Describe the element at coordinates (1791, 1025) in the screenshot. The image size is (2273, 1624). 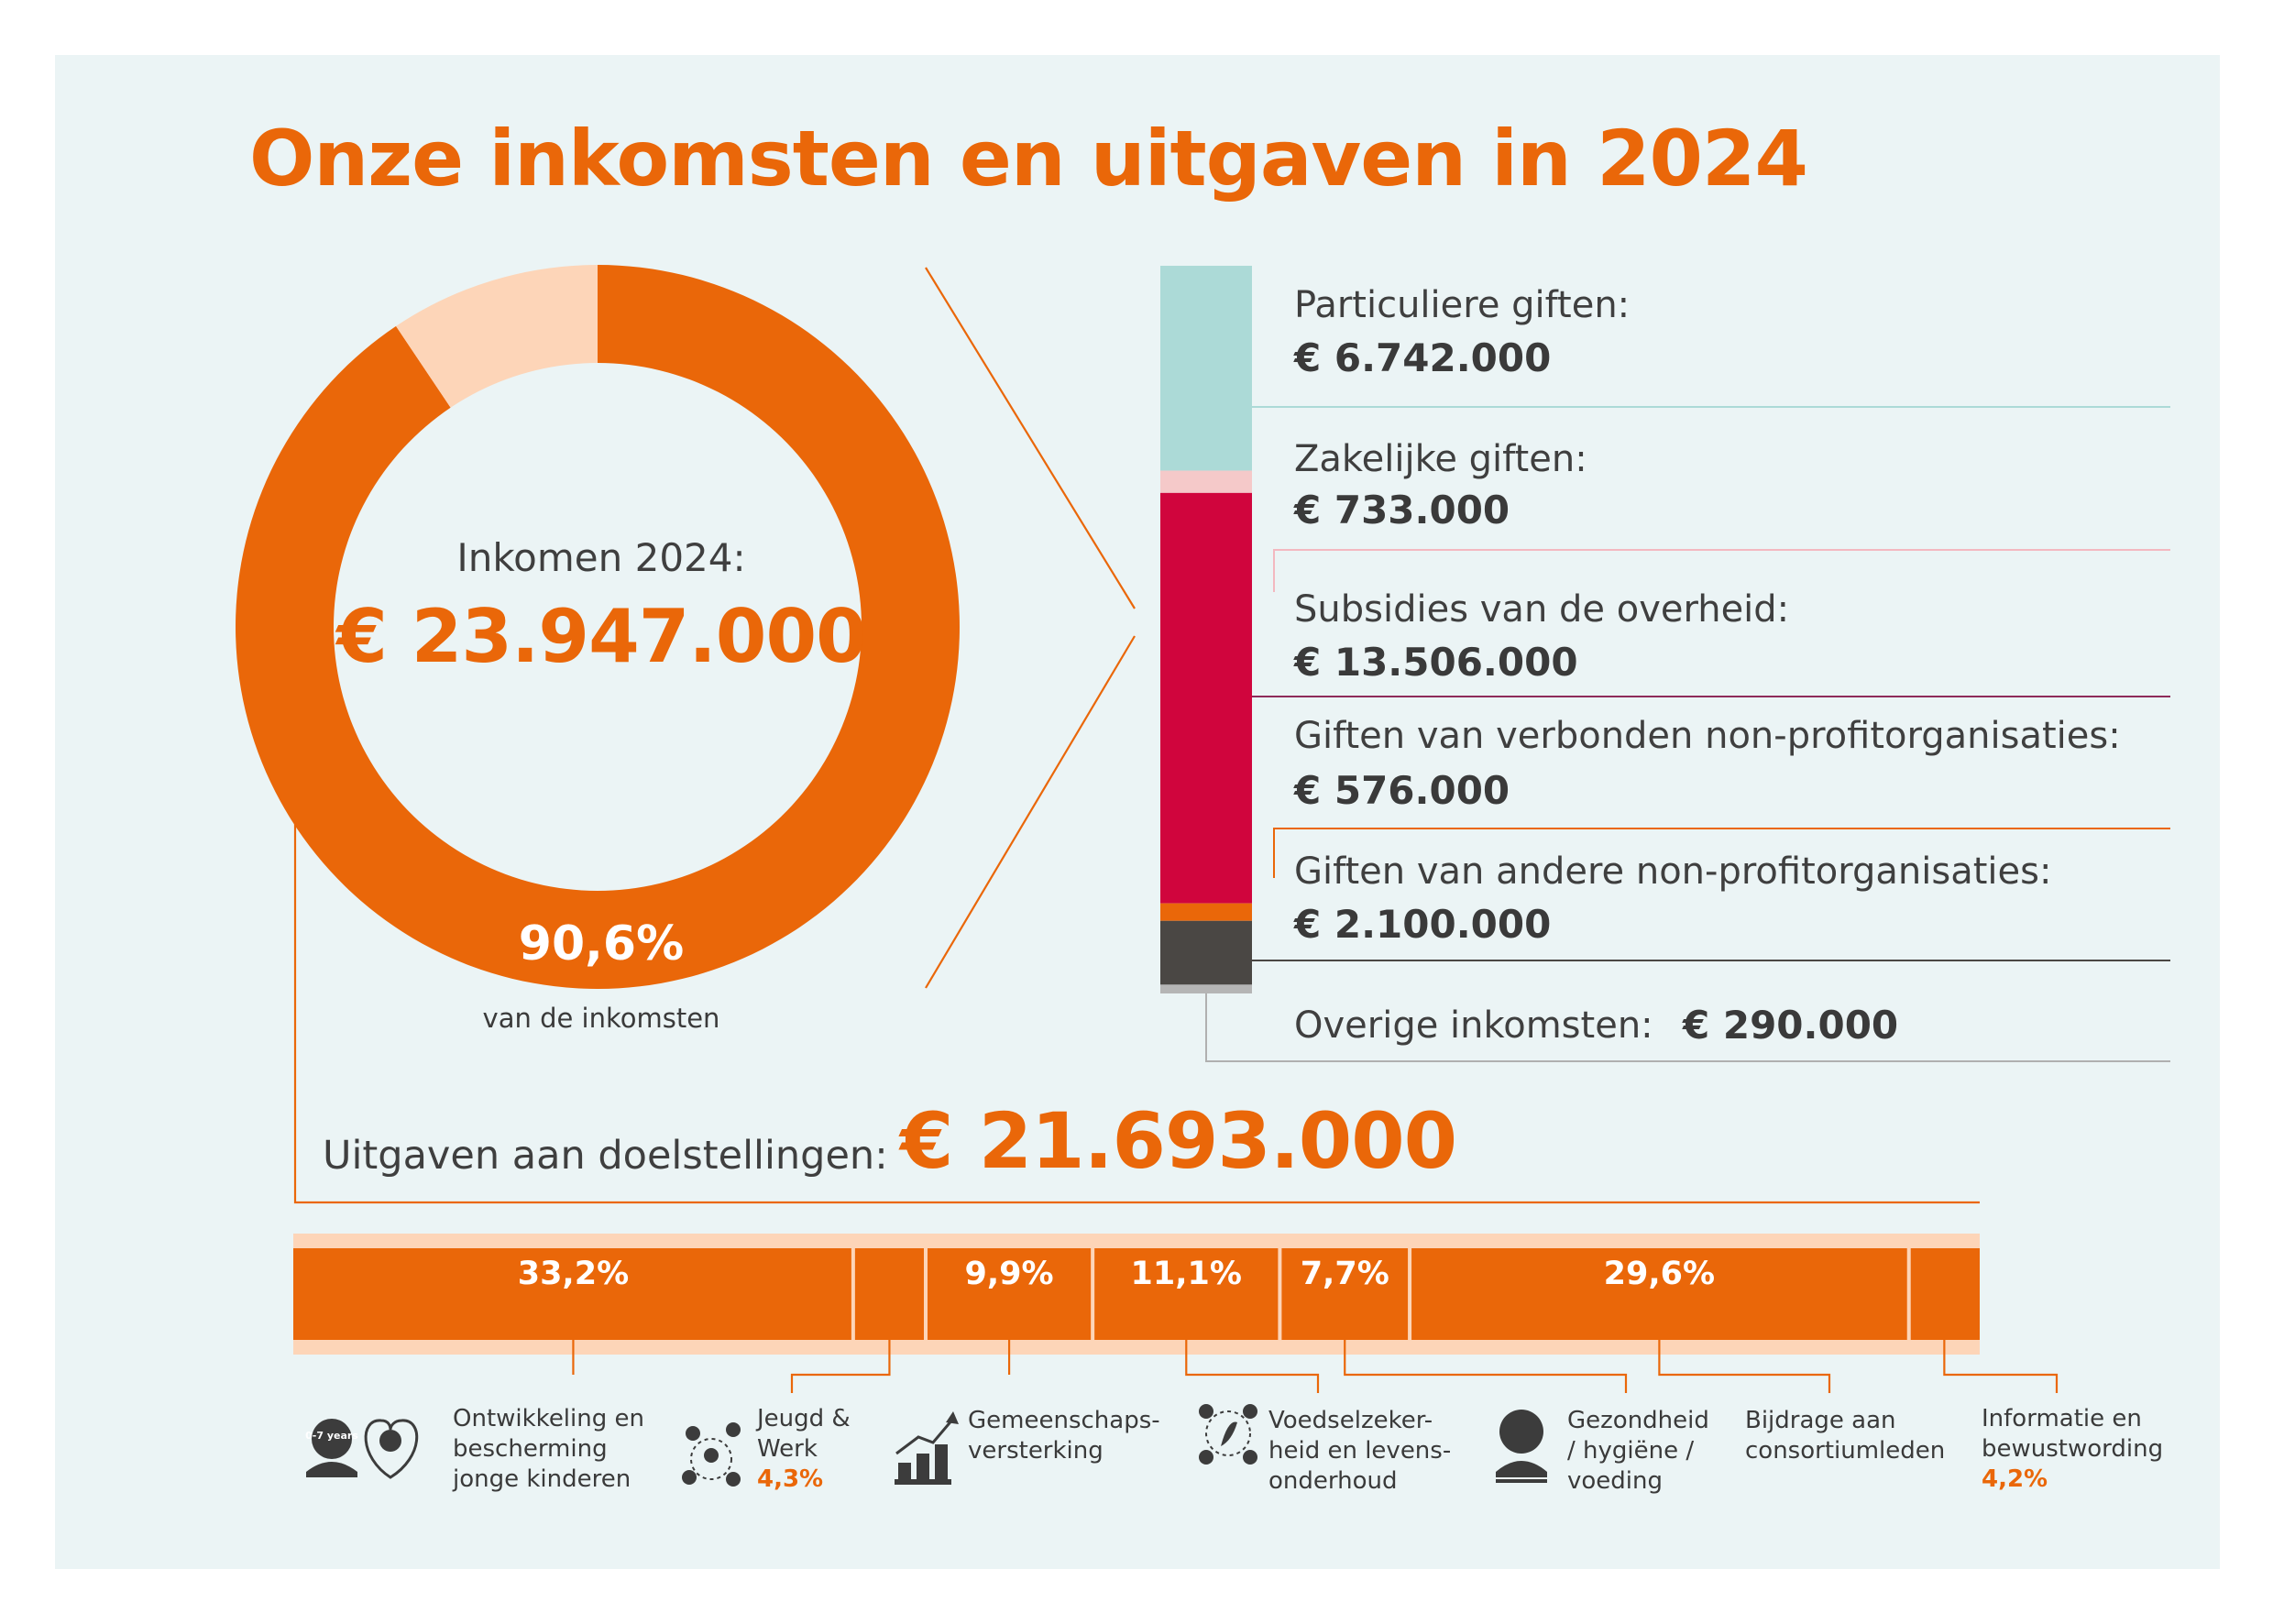
I see `income-line-5-value: € 290.000` at that location.